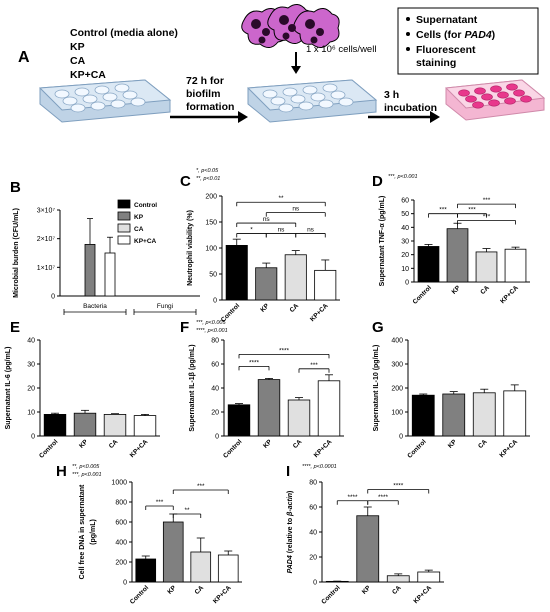 This screenshot has width=550, height=612. I want to click on condition-kpca: KP+CA, so click(88, 75).